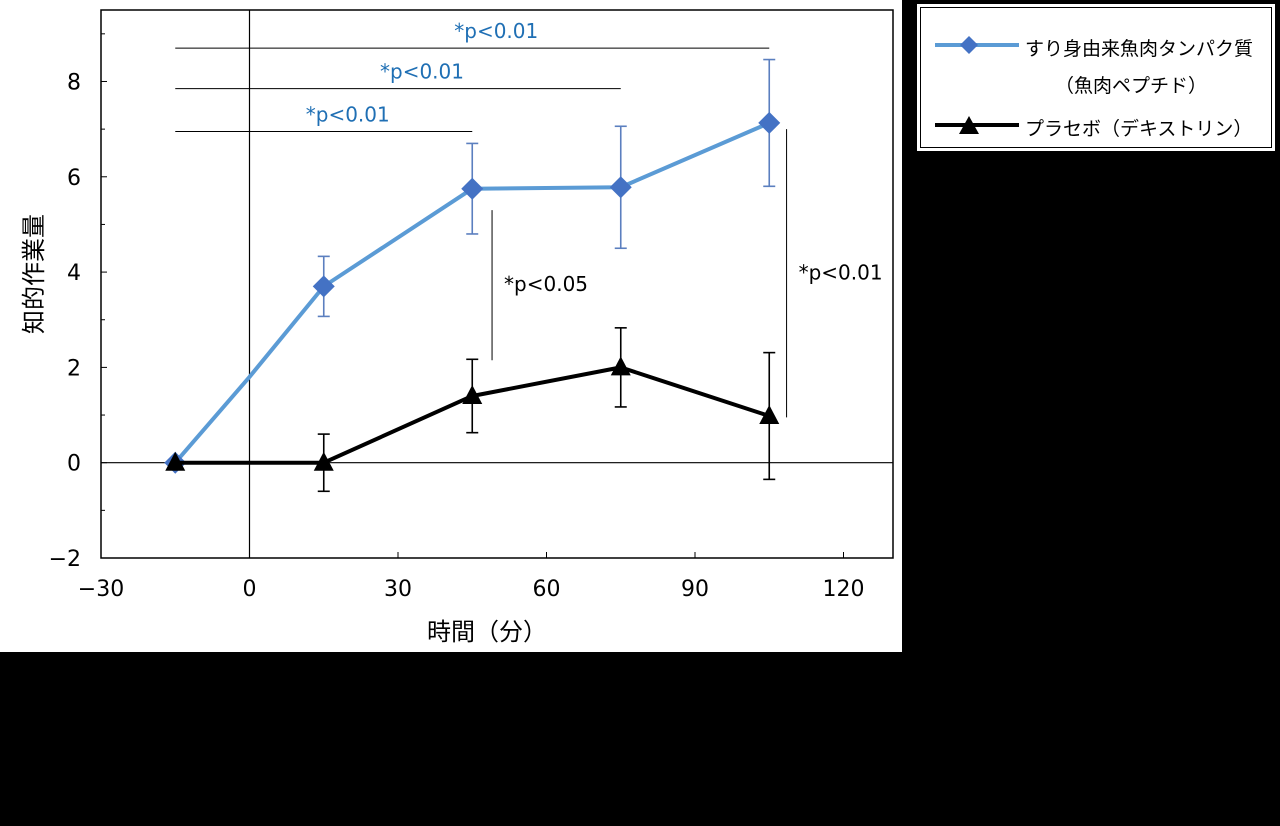  I want to click on diamond-marker-icon, so click(969, 45).